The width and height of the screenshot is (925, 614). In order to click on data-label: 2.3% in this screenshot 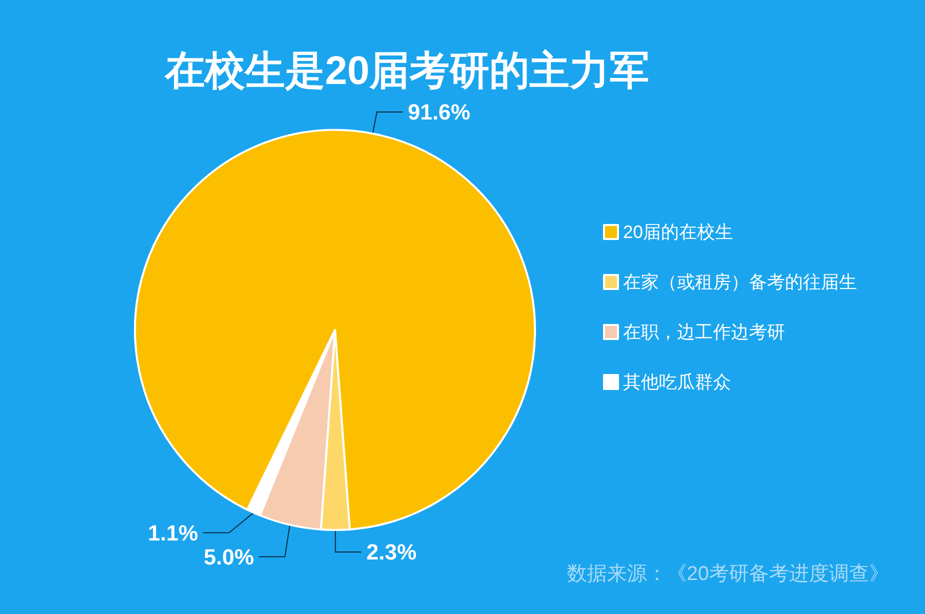, I will do `click(391, 552)`.